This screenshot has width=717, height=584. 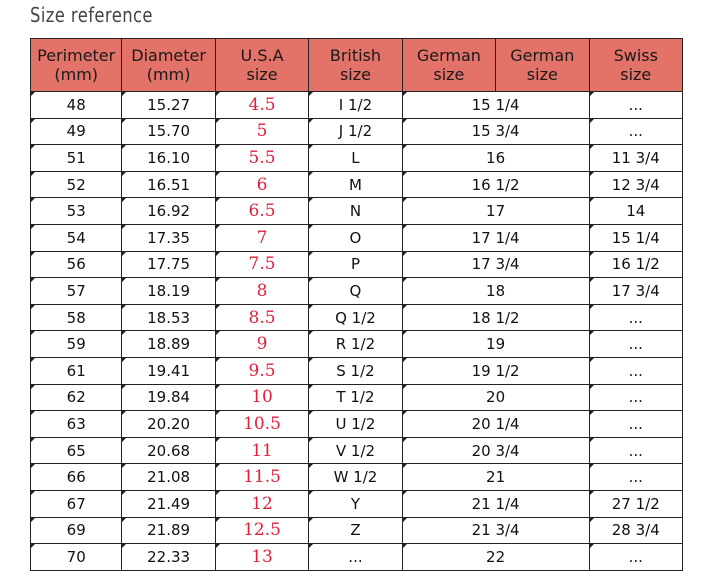 What do you see at coordinates (168, 105) in the screenshot?
I see `diameter-cell: 15.27` at bounding box center [168, 105].